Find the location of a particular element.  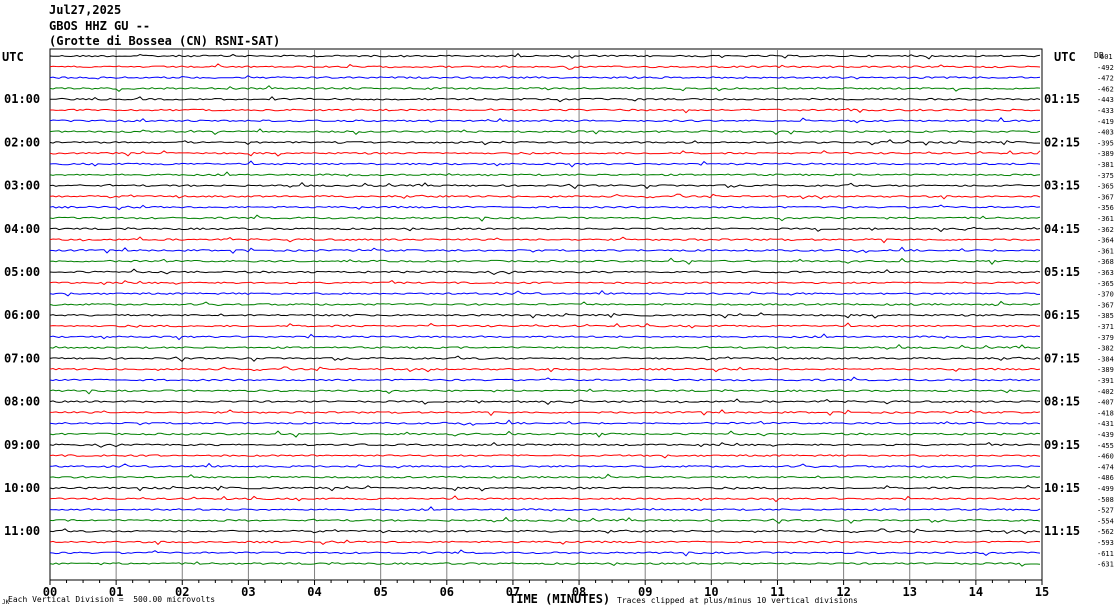

hour-label-left: 08:00 is located at coordinates (22, 402).